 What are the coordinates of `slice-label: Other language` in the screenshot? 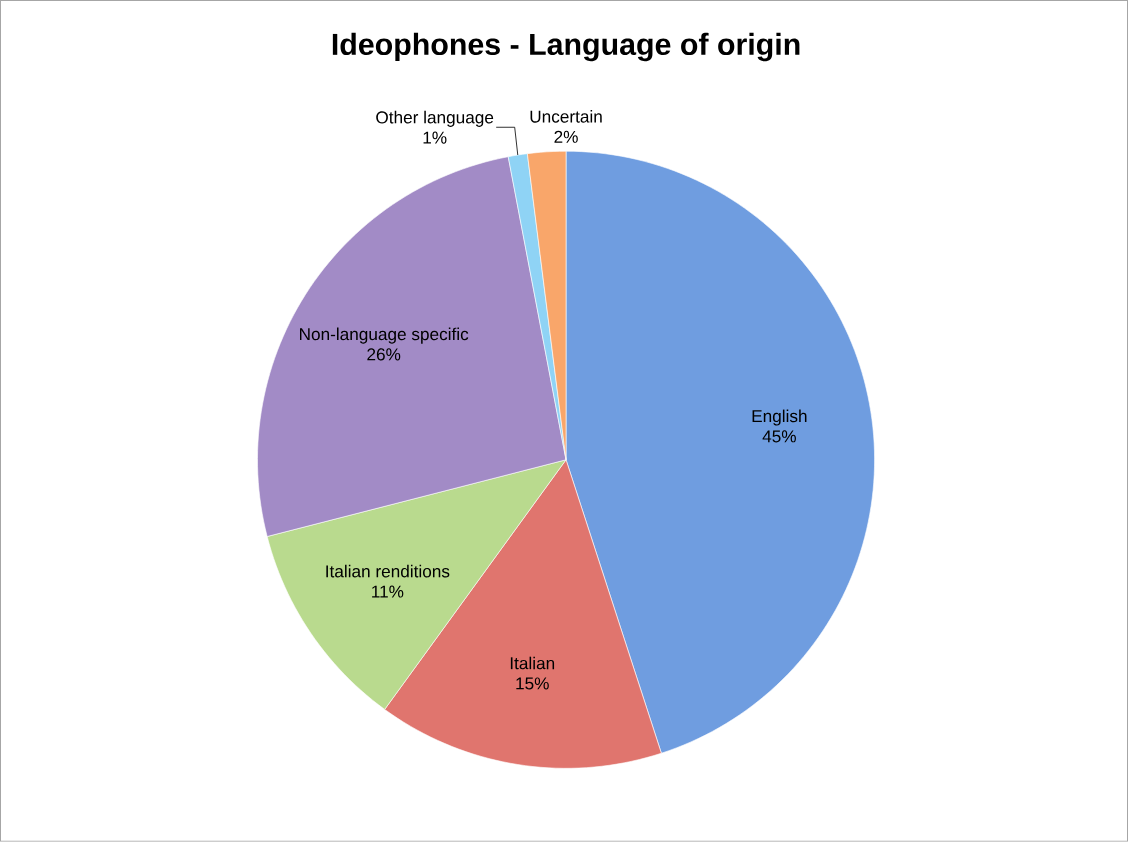 It's located at (435, 119).